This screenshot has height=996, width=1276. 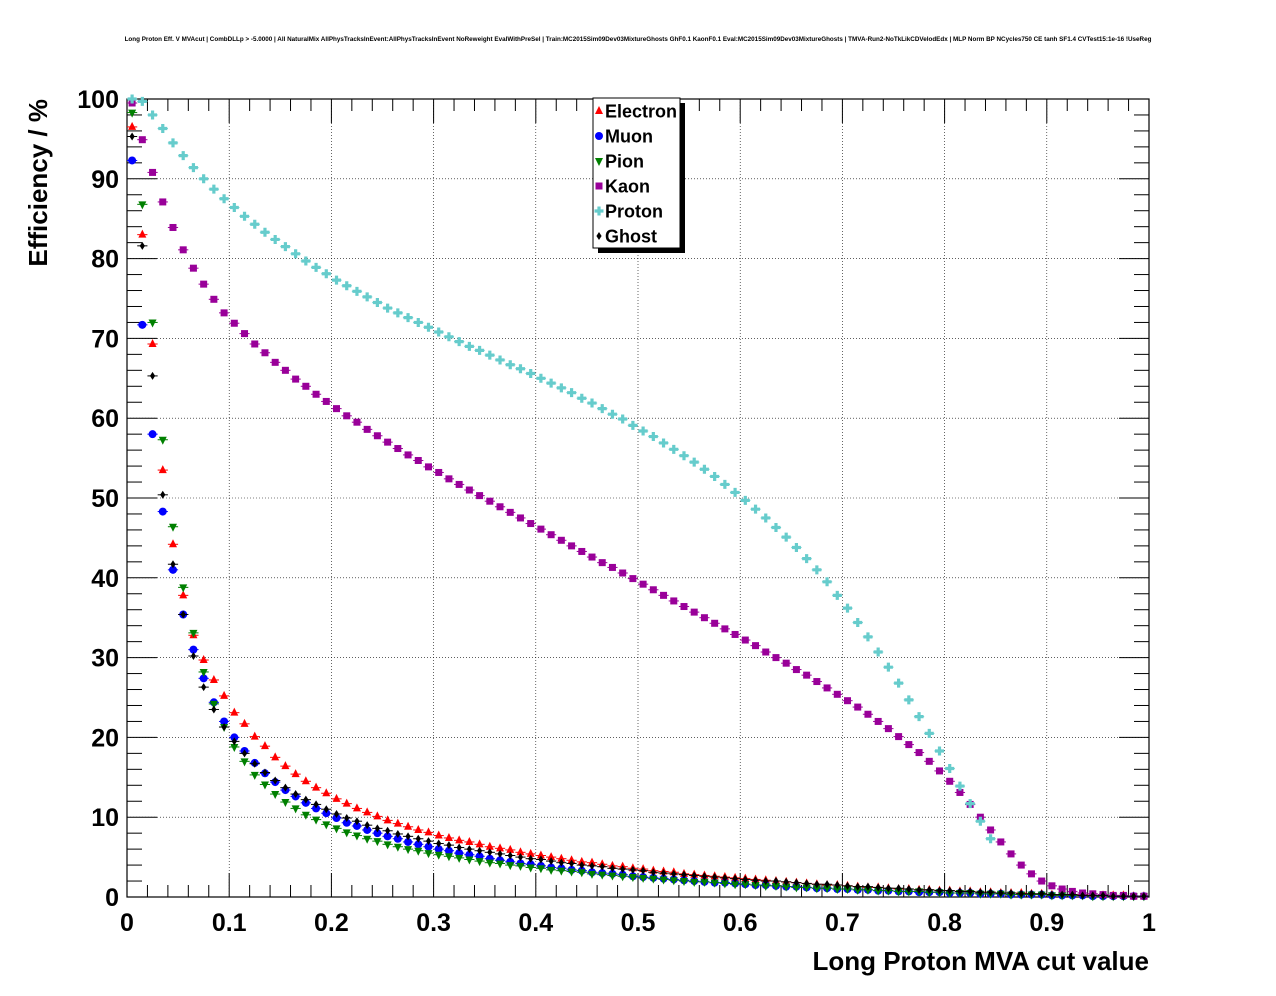 I want to click on legend-marker-proton, so click(x=599, y=211).